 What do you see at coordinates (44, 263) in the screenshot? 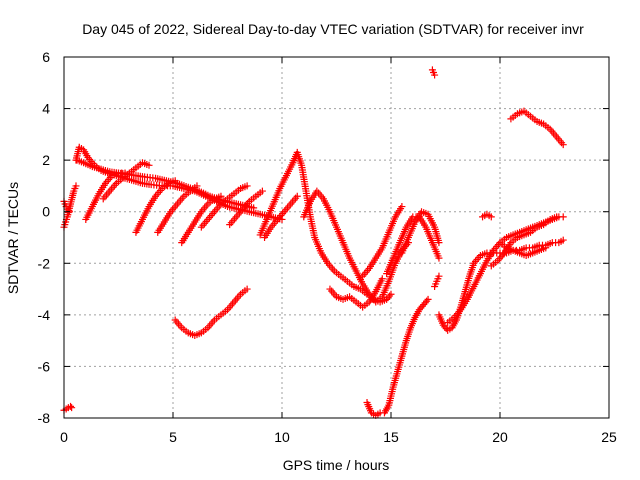
I see `y-tick-label: -2` at bounding box center [44, 263].